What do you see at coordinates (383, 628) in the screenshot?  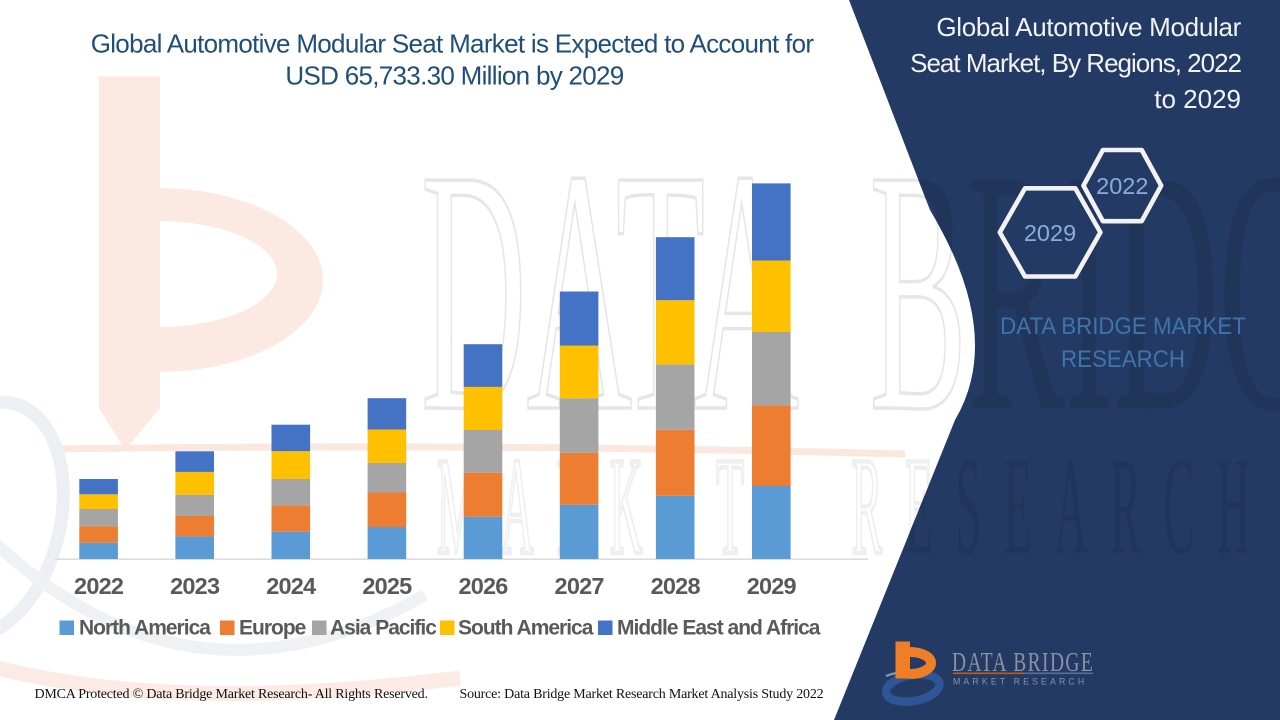 I see `svg-text: Asia Pacific` at bounding box center [383, 628].